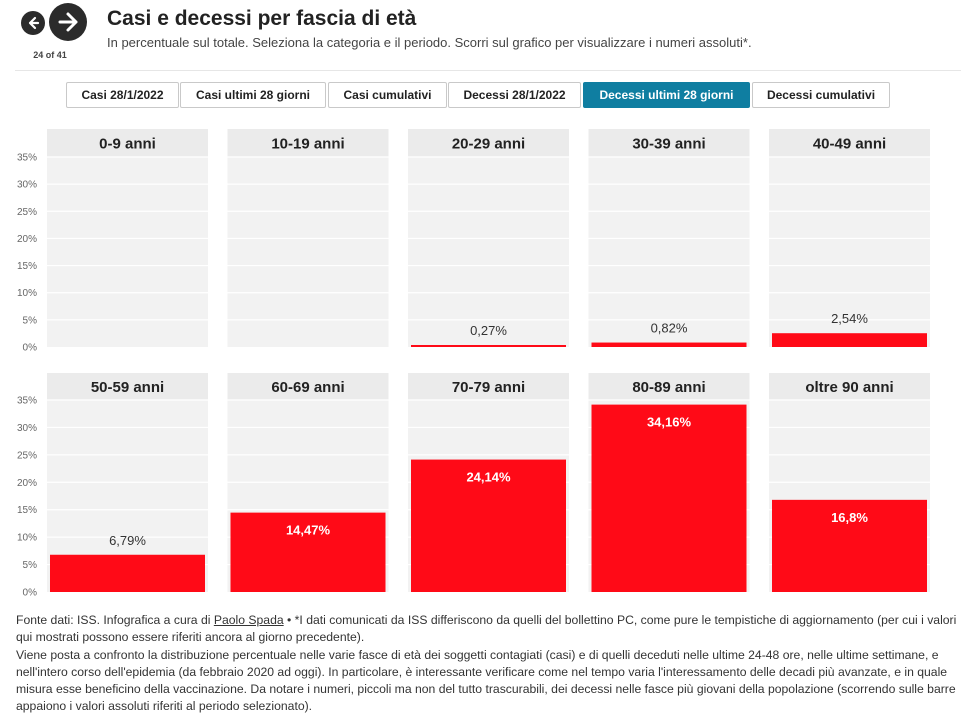  Describe the element at coordinates (666, 95) in the screenshot. I see `tab-decessi-ultimi-28-giorni: Decessi ultimi 28 giorni` at that location.